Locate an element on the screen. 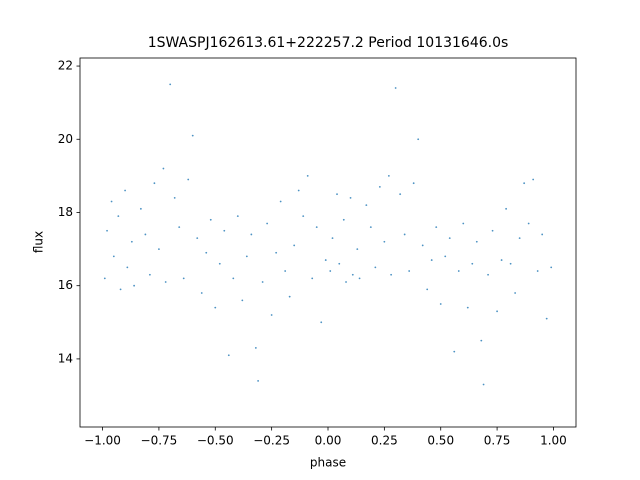  x-tick-label: −1.00 is located at coordinates (102, 441).